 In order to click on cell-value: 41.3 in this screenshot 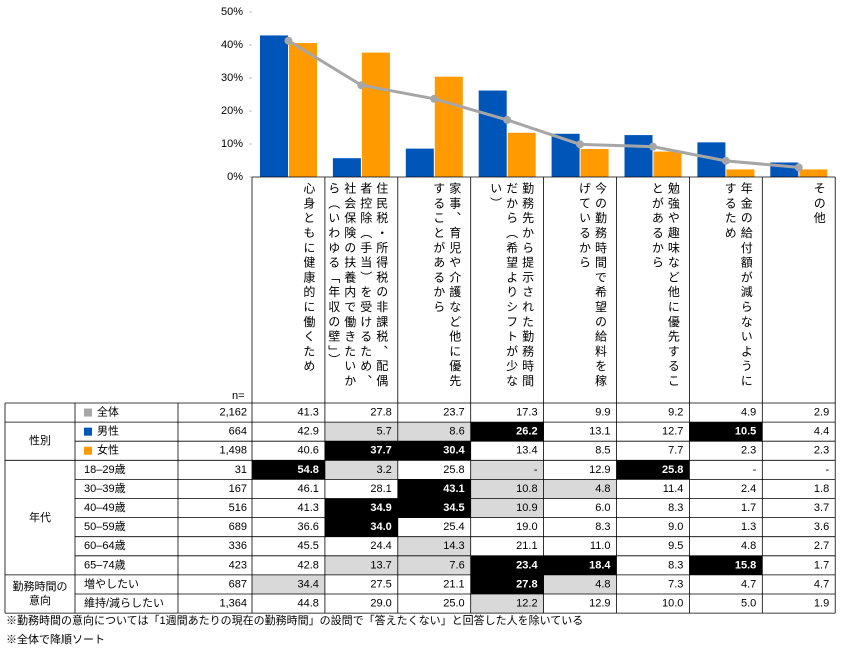, I will do `click(307, 508)`.